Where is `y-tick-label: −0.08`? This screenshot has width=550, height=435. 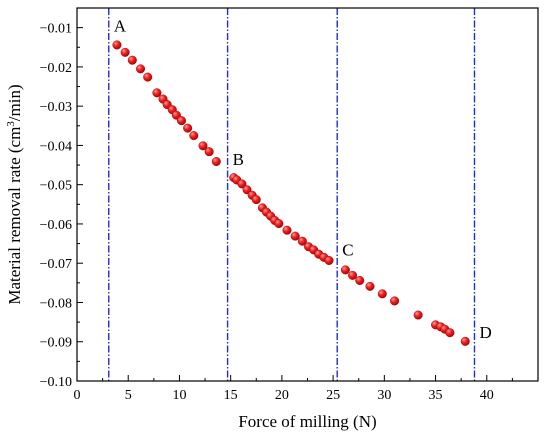 y-tick-label: −0.08 is located at coordinates (56, 303).